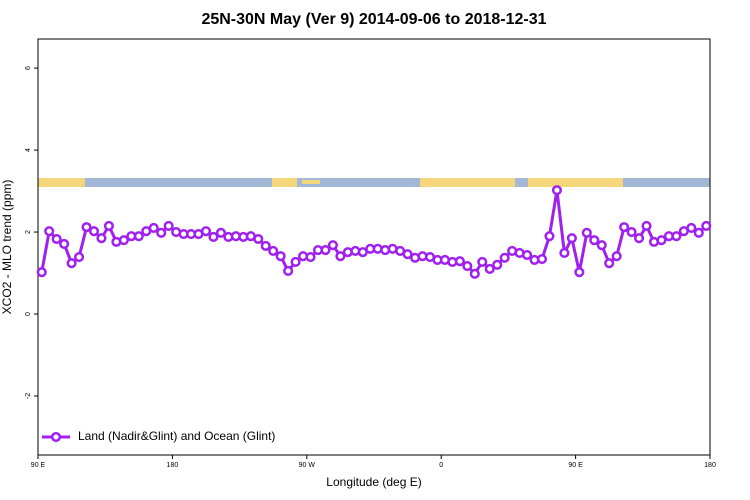 Image resolution: width=750 pixels, height=500 pixels. What do you see at coordinates (28, 150) in the screenshot?
I see `y-tick-label: 4` at bounding box center [28, 150].